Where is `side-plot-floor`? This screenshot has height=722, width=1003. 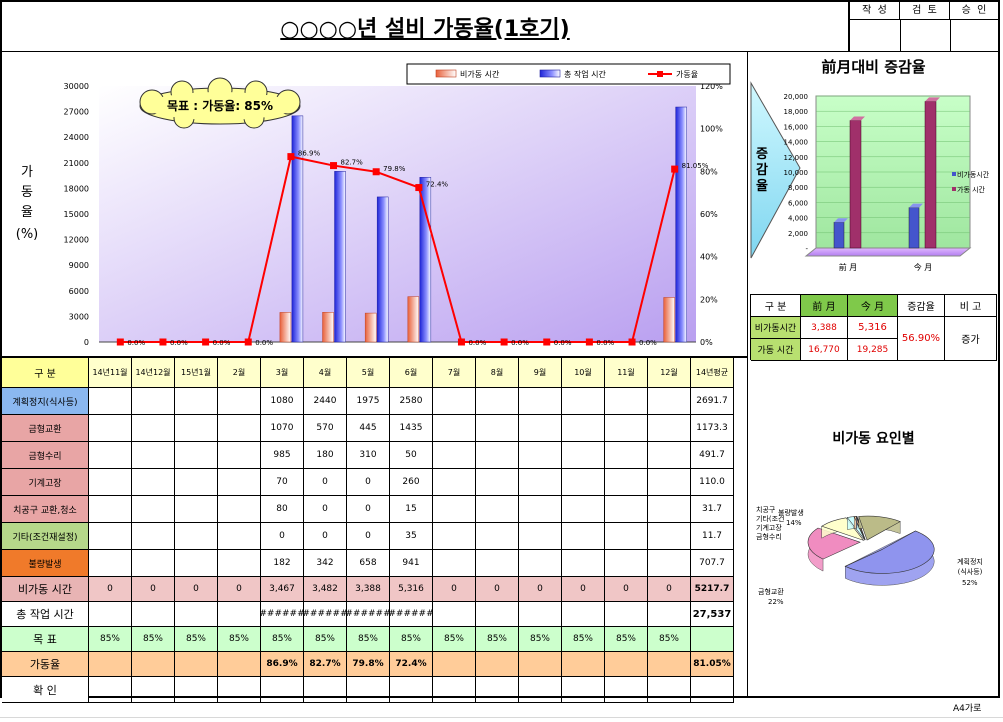 side-plot-floor is located at coordinates (888, 252).